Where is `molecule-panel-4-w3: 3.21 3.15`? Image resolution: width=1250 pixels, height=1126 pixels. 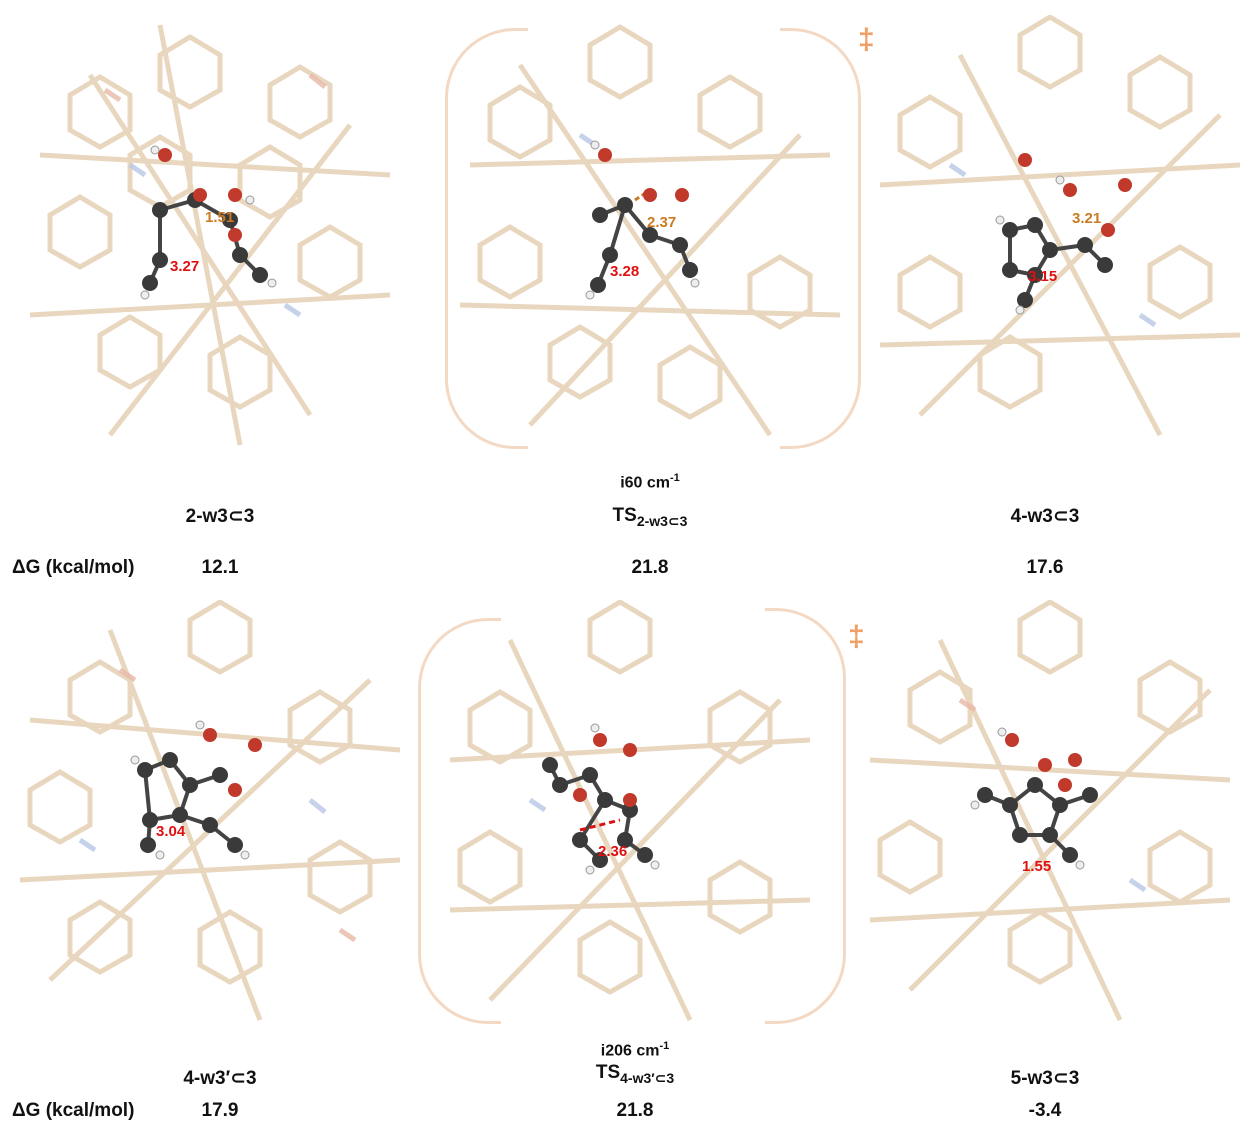 molecule-panel-4-w3: 3.21 3.15 is located at coordinates (1055, 235).